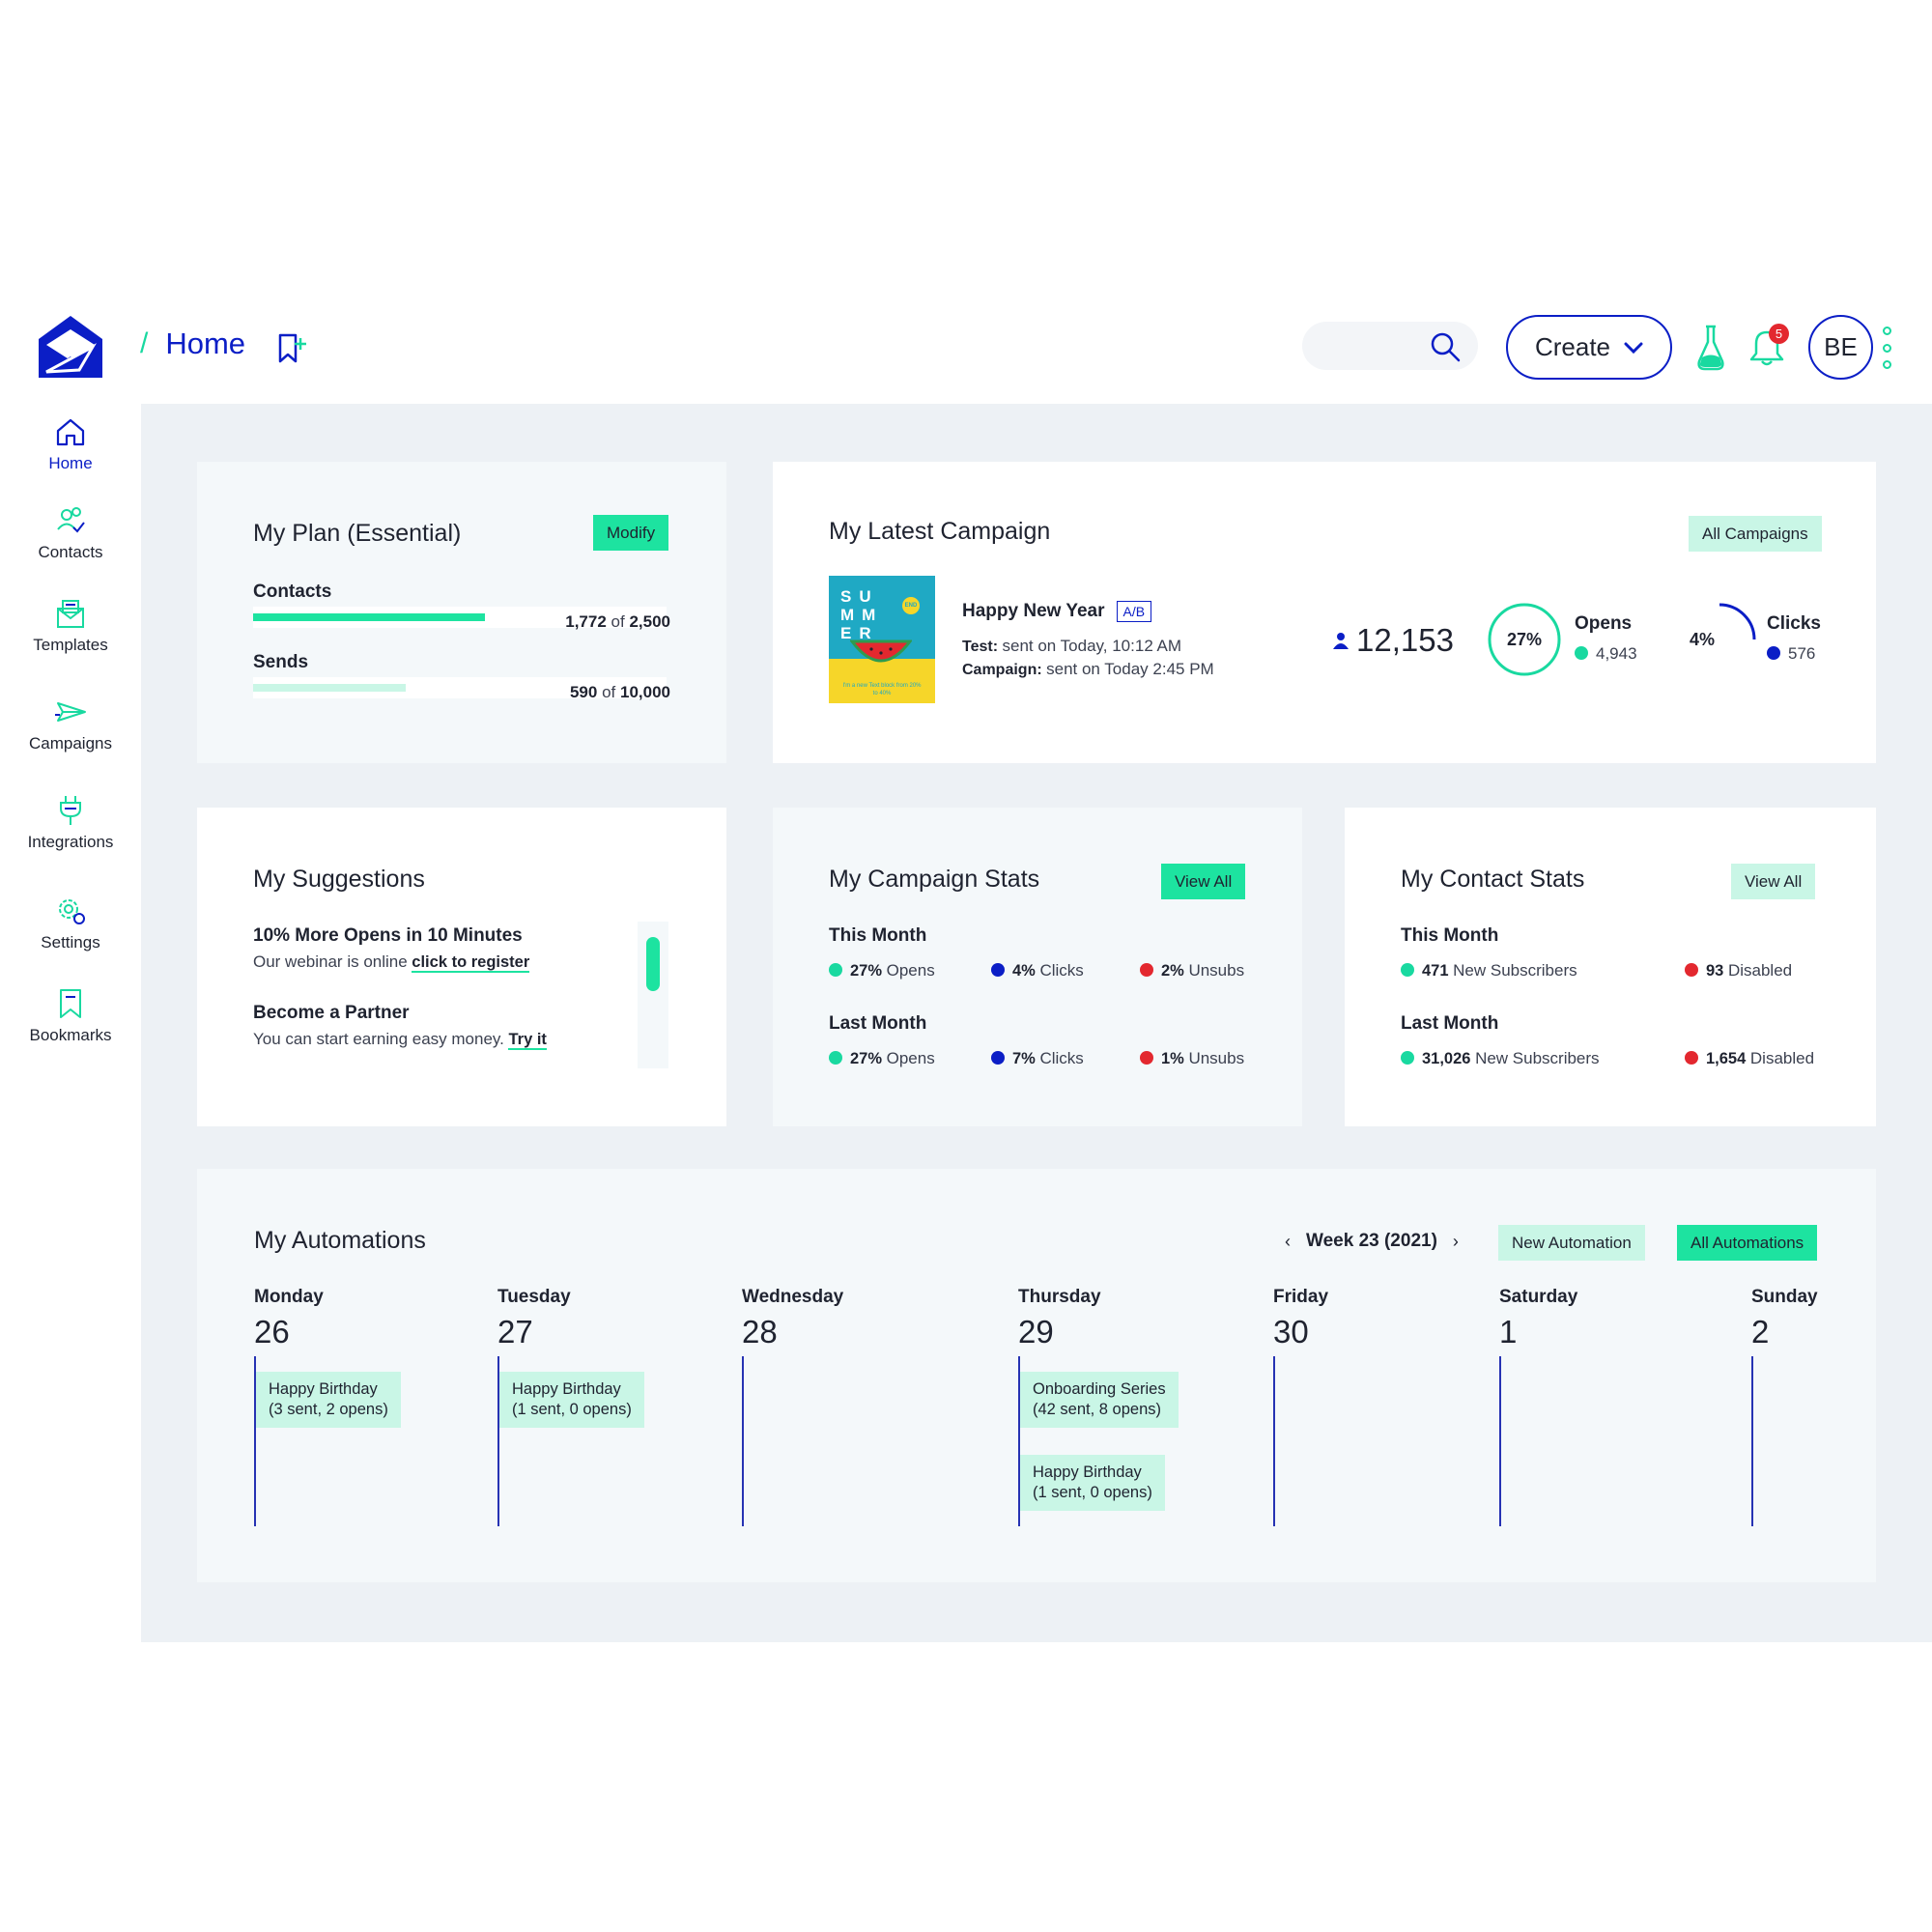  What do you see at coordinates (328, 1400) in the screenshot?
I see `automation-event: Happy Birthday (3 sent, 2 opens)` at bounding box center [328, 1400].